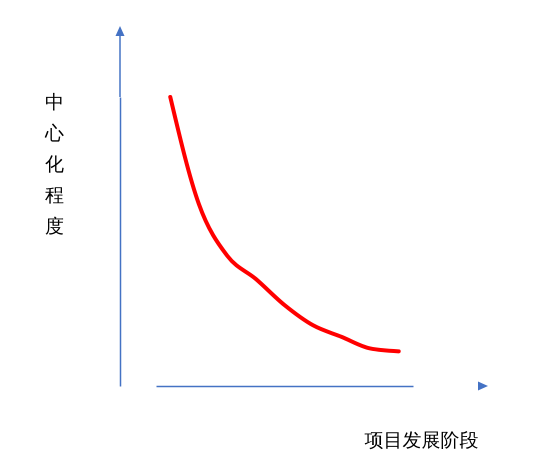 This screenshot has height=472, width=550. Describe the element at coordinates (421, 441) in the screenshot. I see `x-axis-title: 项目发展阶段` at that location.